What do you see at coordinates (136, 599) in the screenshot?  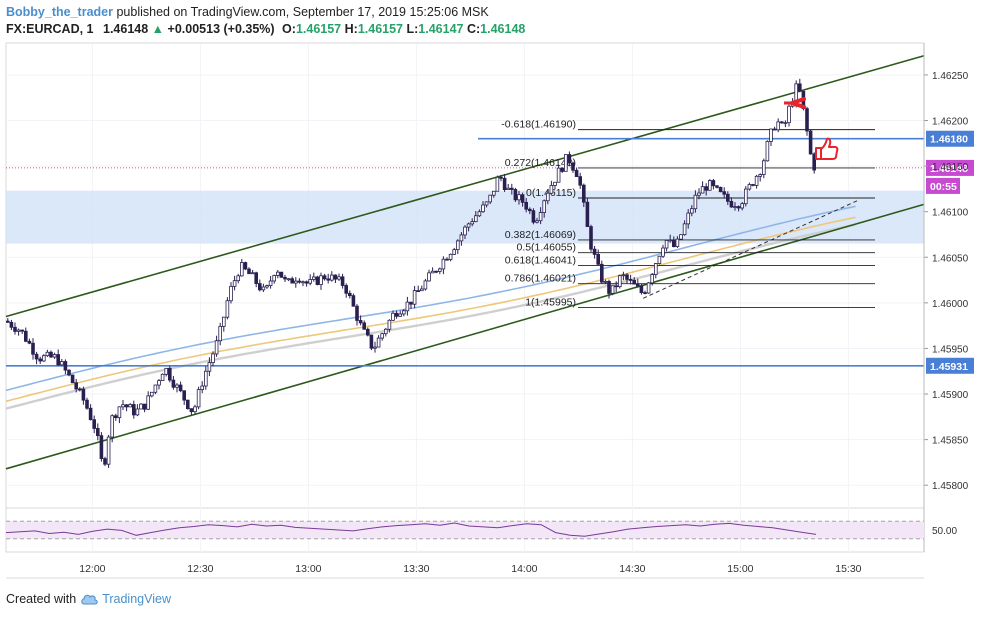 I see `tradingview-link: TradingView` at bounding box center [136, 599].